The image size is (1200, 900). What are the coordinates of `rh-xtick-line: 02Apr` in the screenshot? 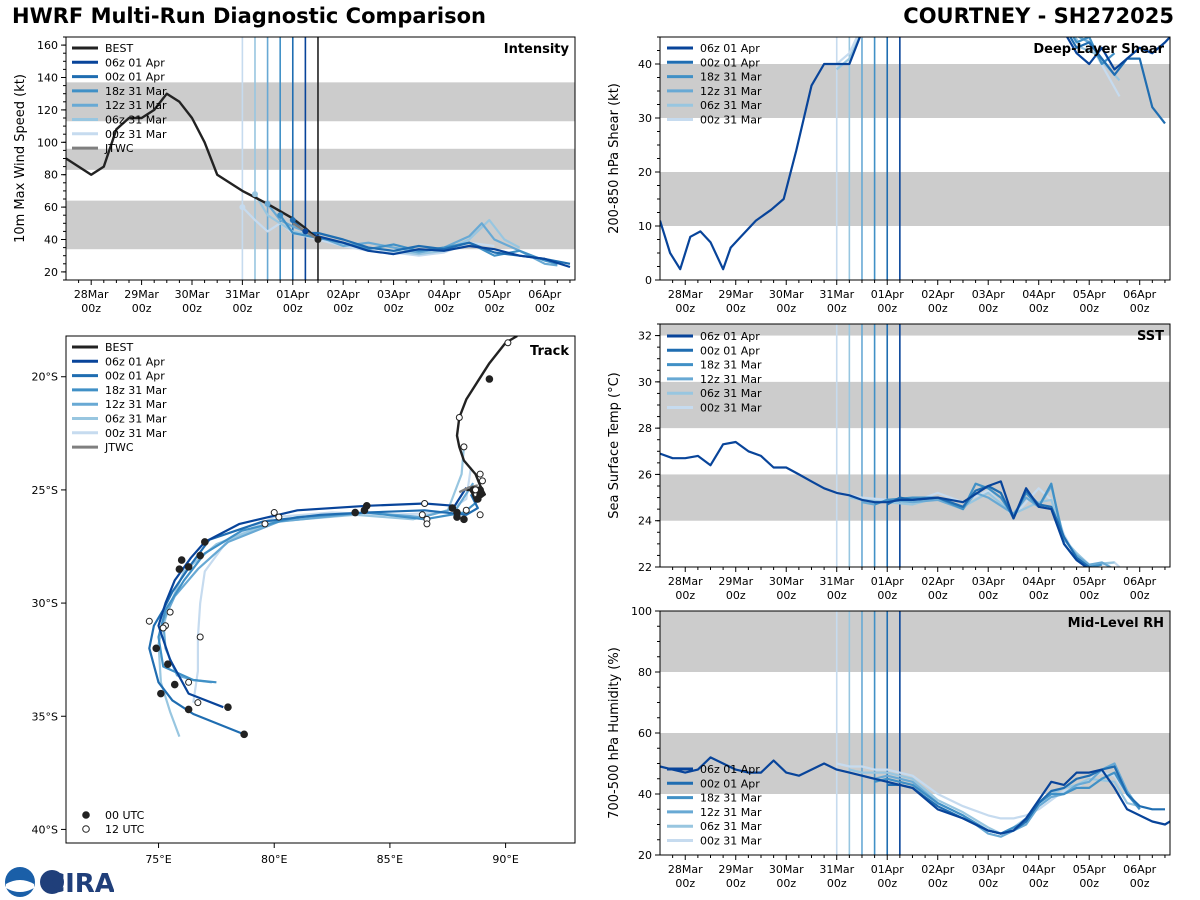 It's located at (938, 869).